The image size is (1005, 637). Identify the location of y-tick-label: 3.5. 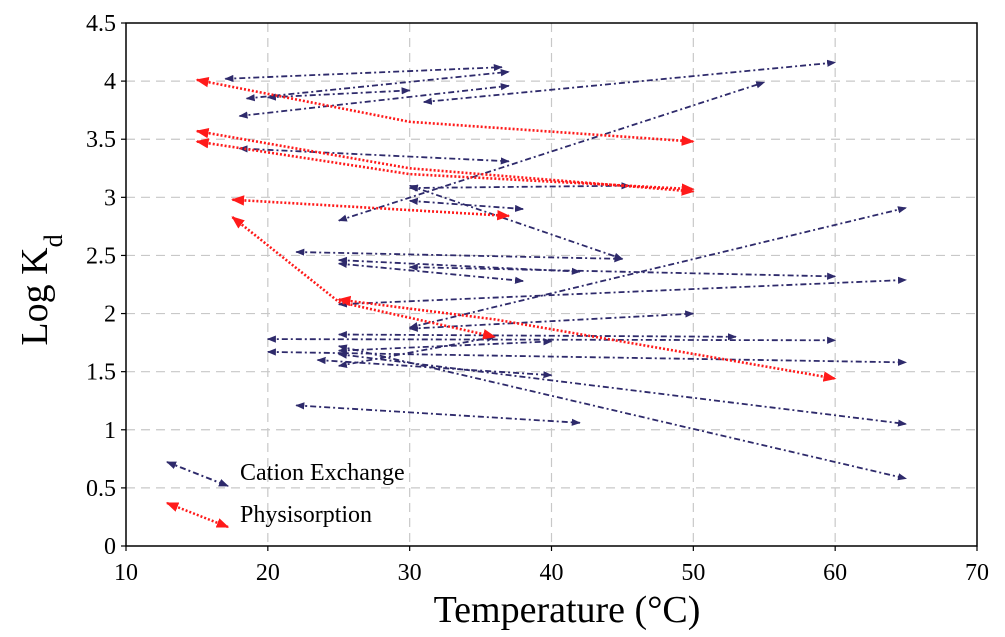
(101, 140).